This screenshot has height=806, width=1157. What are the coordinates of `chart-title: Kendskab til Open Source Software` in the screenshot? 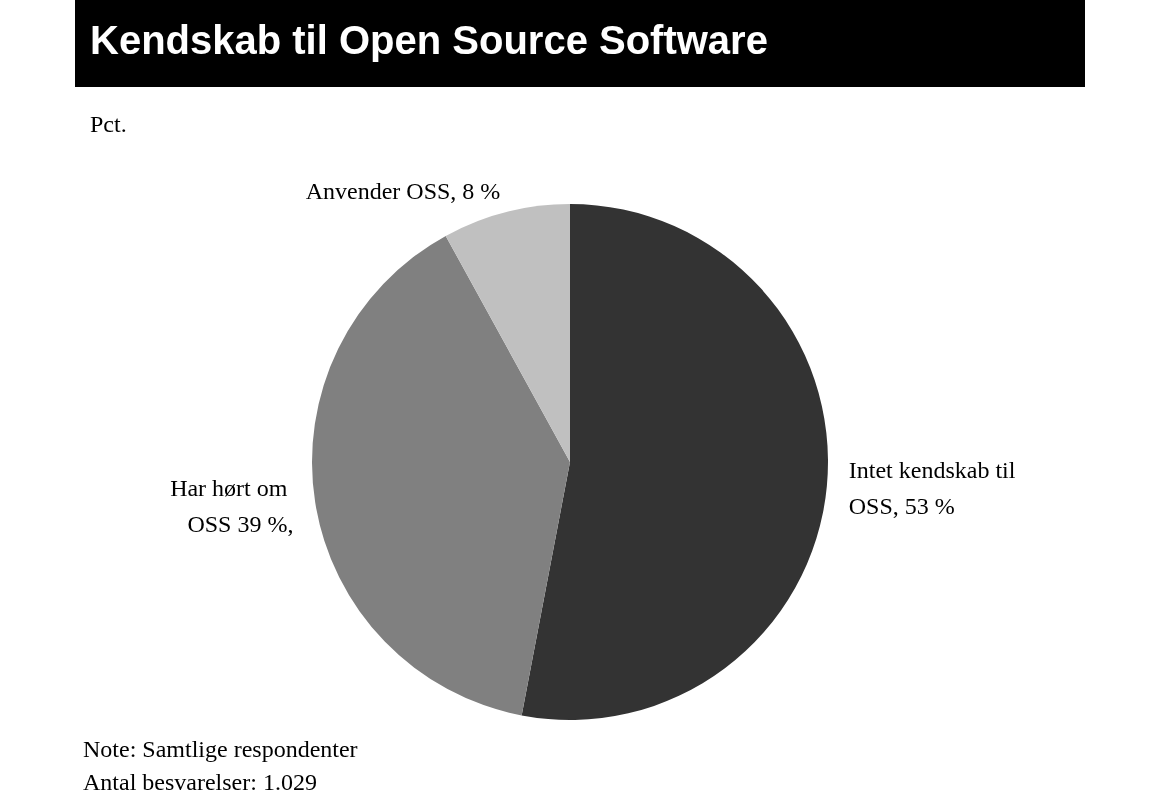 It's located at (429, 40).